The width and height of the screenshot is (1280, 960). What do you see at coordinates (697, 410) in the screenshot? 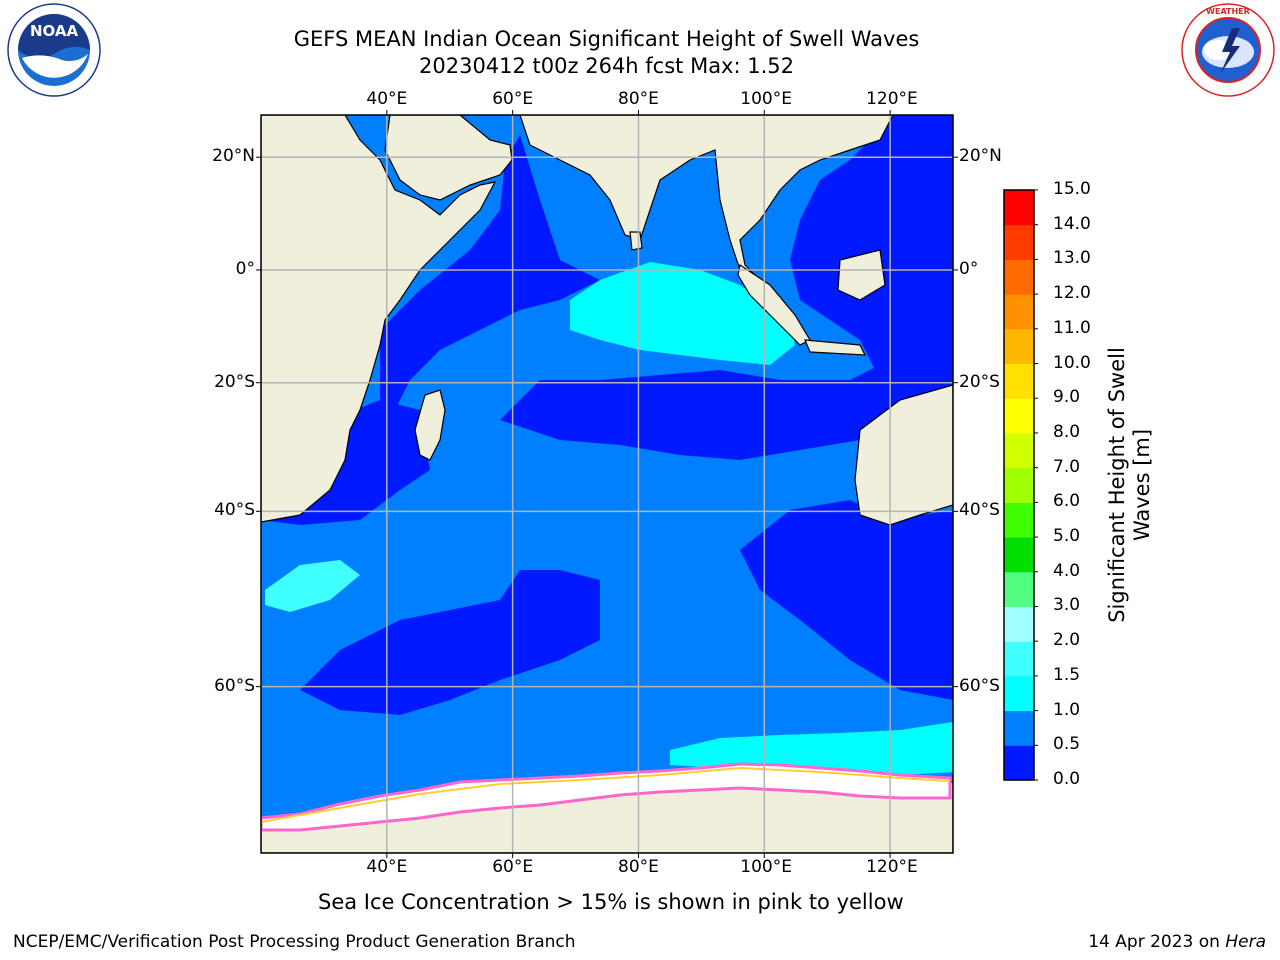
I see `low-swell-central-band` at bounding box center [697, 410].